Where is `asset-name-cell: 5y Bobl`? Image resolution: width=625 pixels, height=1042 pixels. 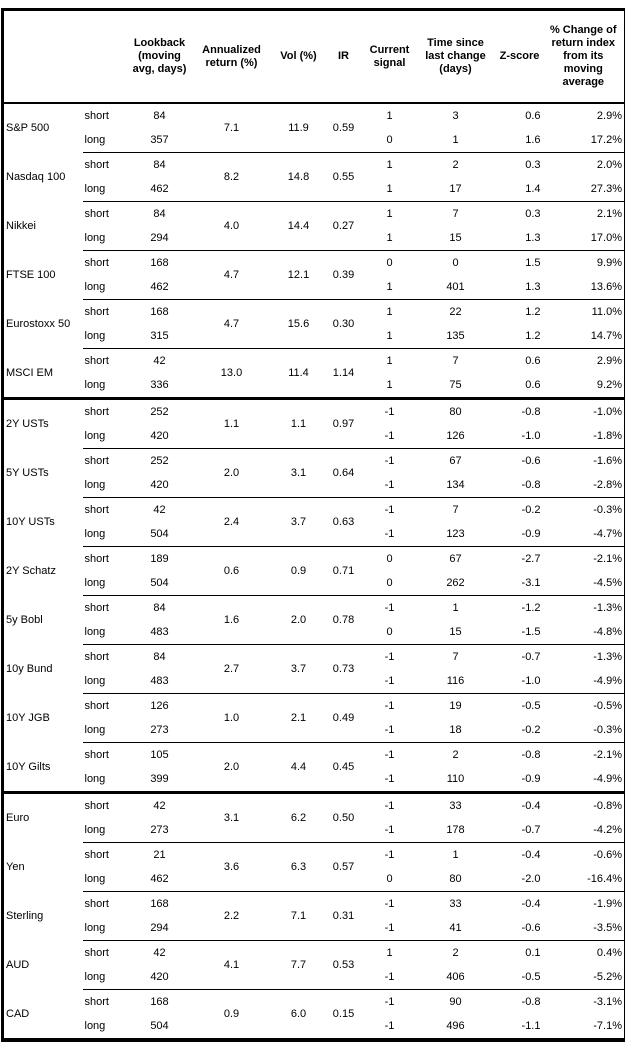 asset-name-cell: 5y Bobl is located at coordinates (43, 620).